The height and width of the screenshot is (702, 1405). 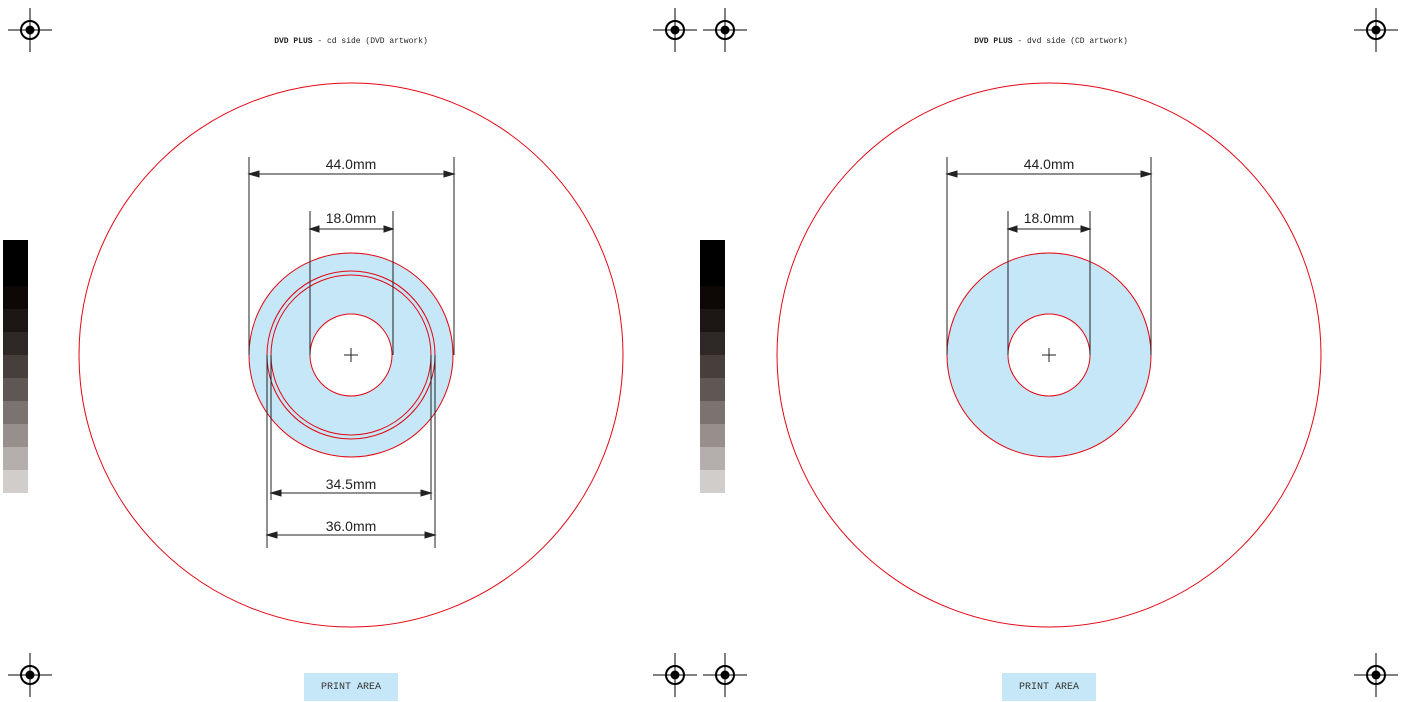 I want to click on dimension-label: 36.0mm, so click(x=351, y=526).